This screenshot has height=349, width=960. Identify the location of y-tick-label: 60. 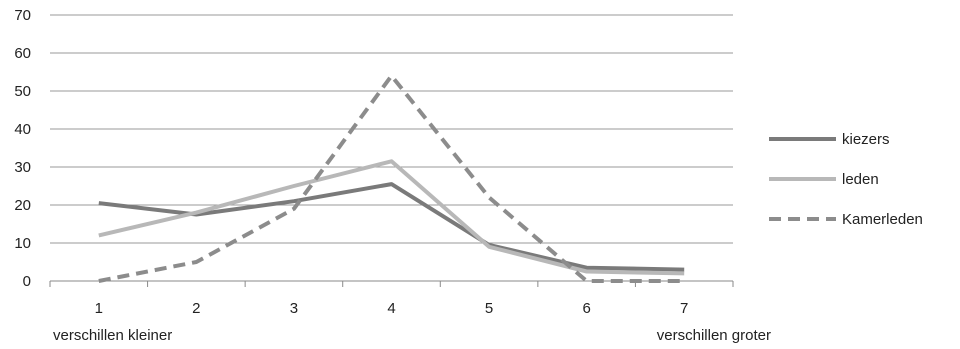
(22, 53).